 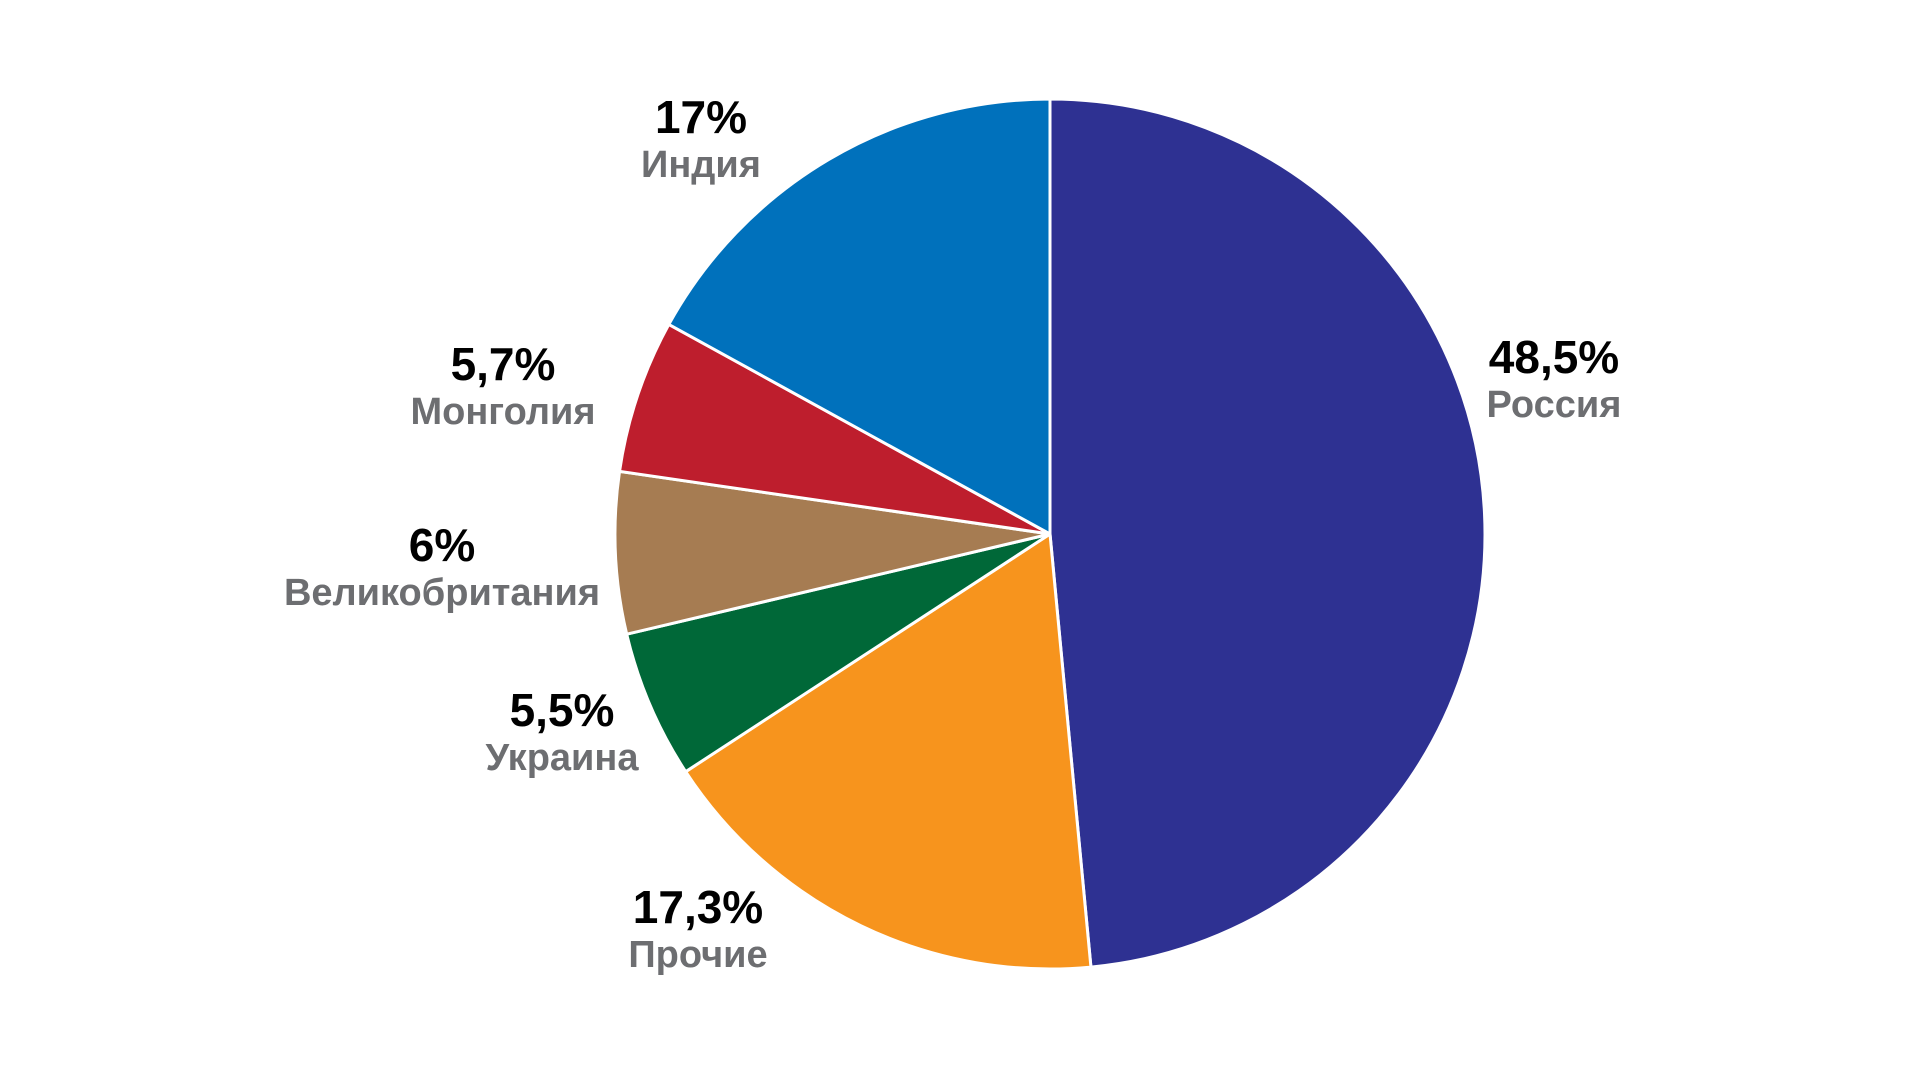 What do you see at coordinates (701, 117) in the screenshot?
I see `value-label: 17%` at bounding box center [701, 117].